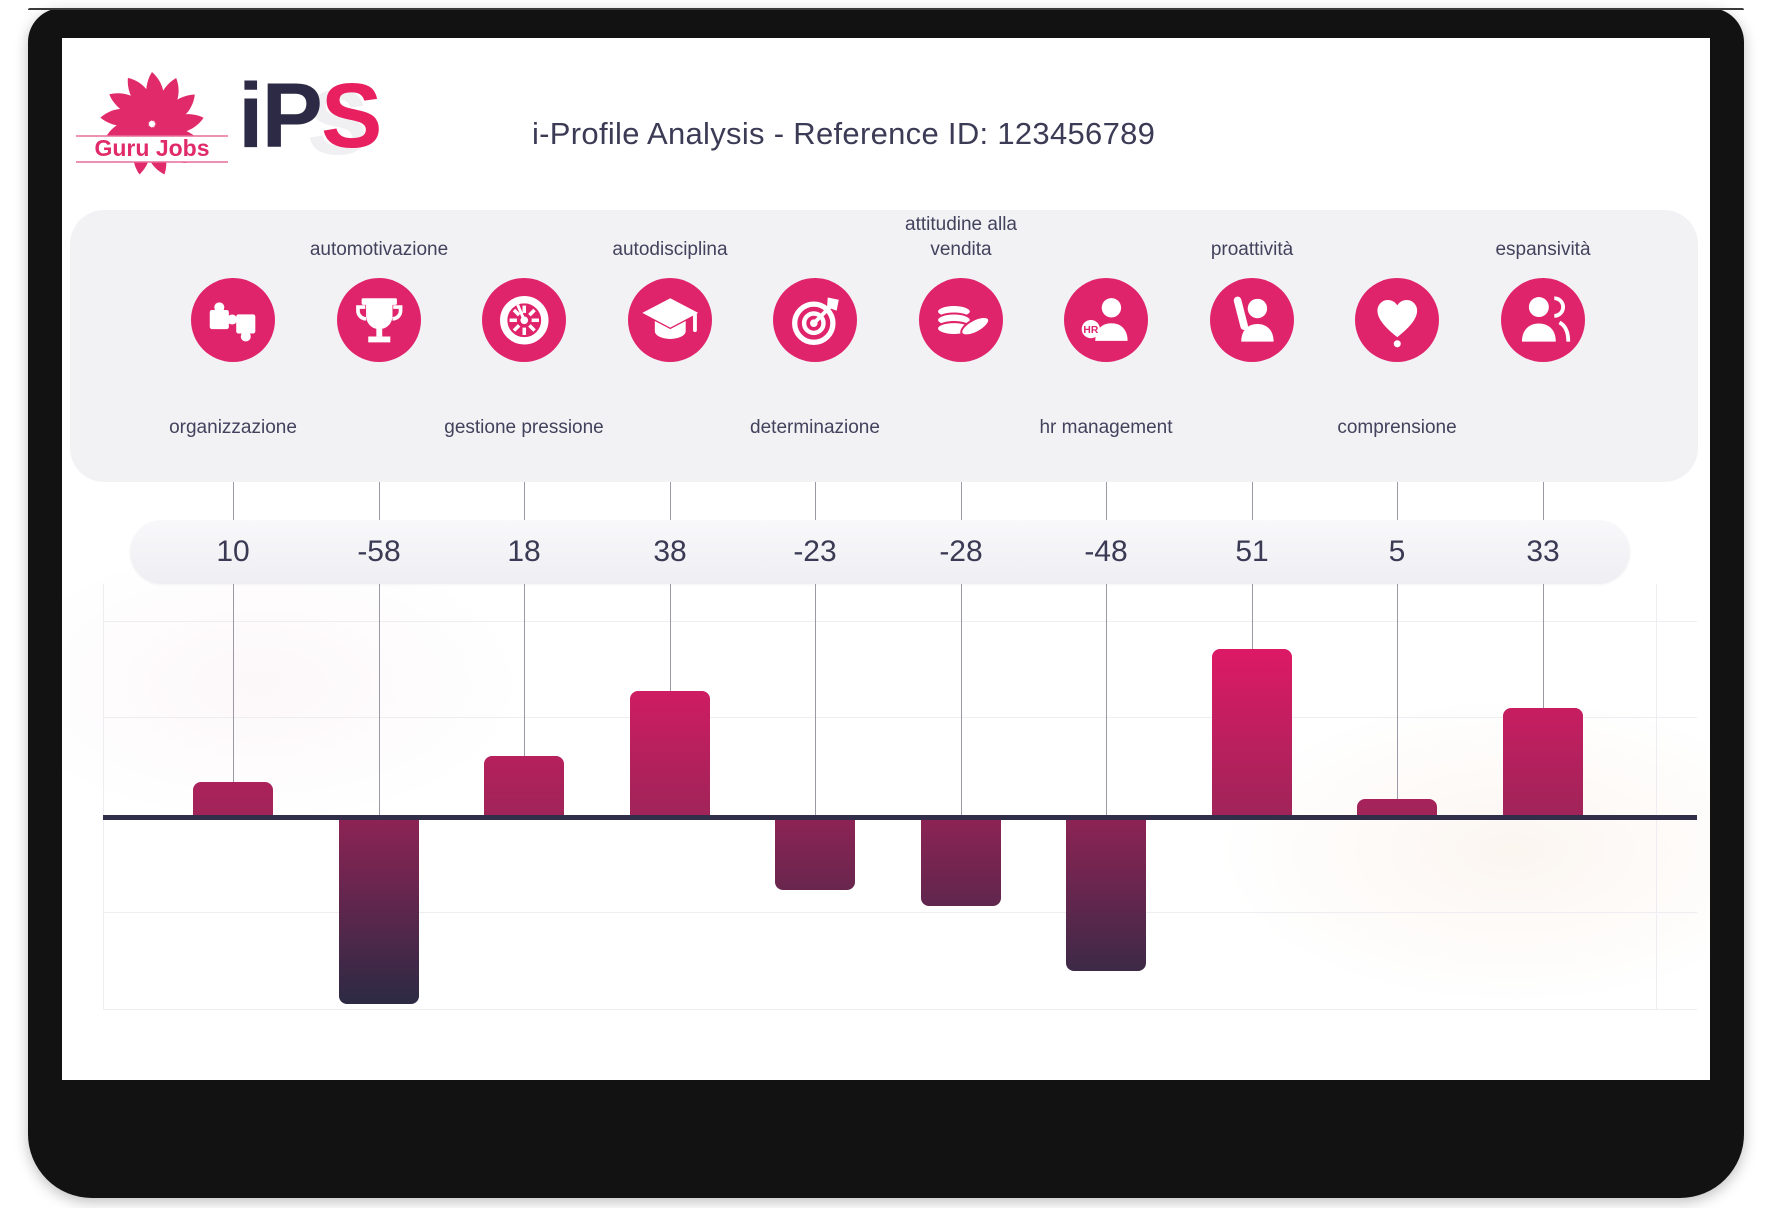 The height and width of the screenshot is (1208, 1771). What do you see at coordinates (1106, 551) in the screenshot?
I see `score-value: -48` at bounding box center [1106, 551].